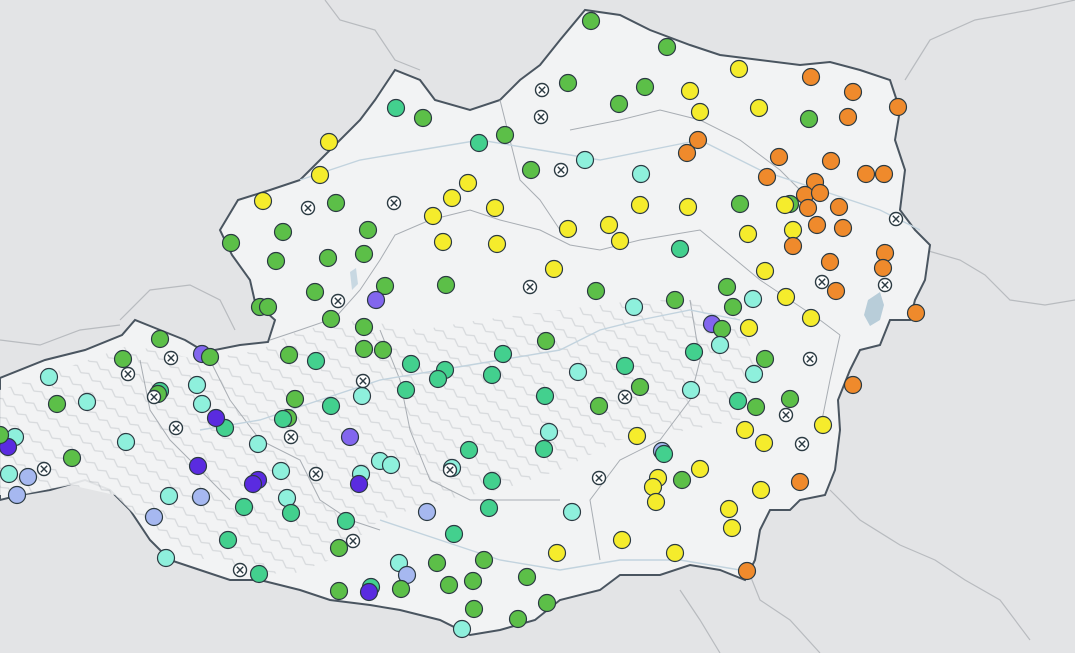 This screenshot has height=653, width=1075. I want to click on station-marker-violet, so click(376, 300).